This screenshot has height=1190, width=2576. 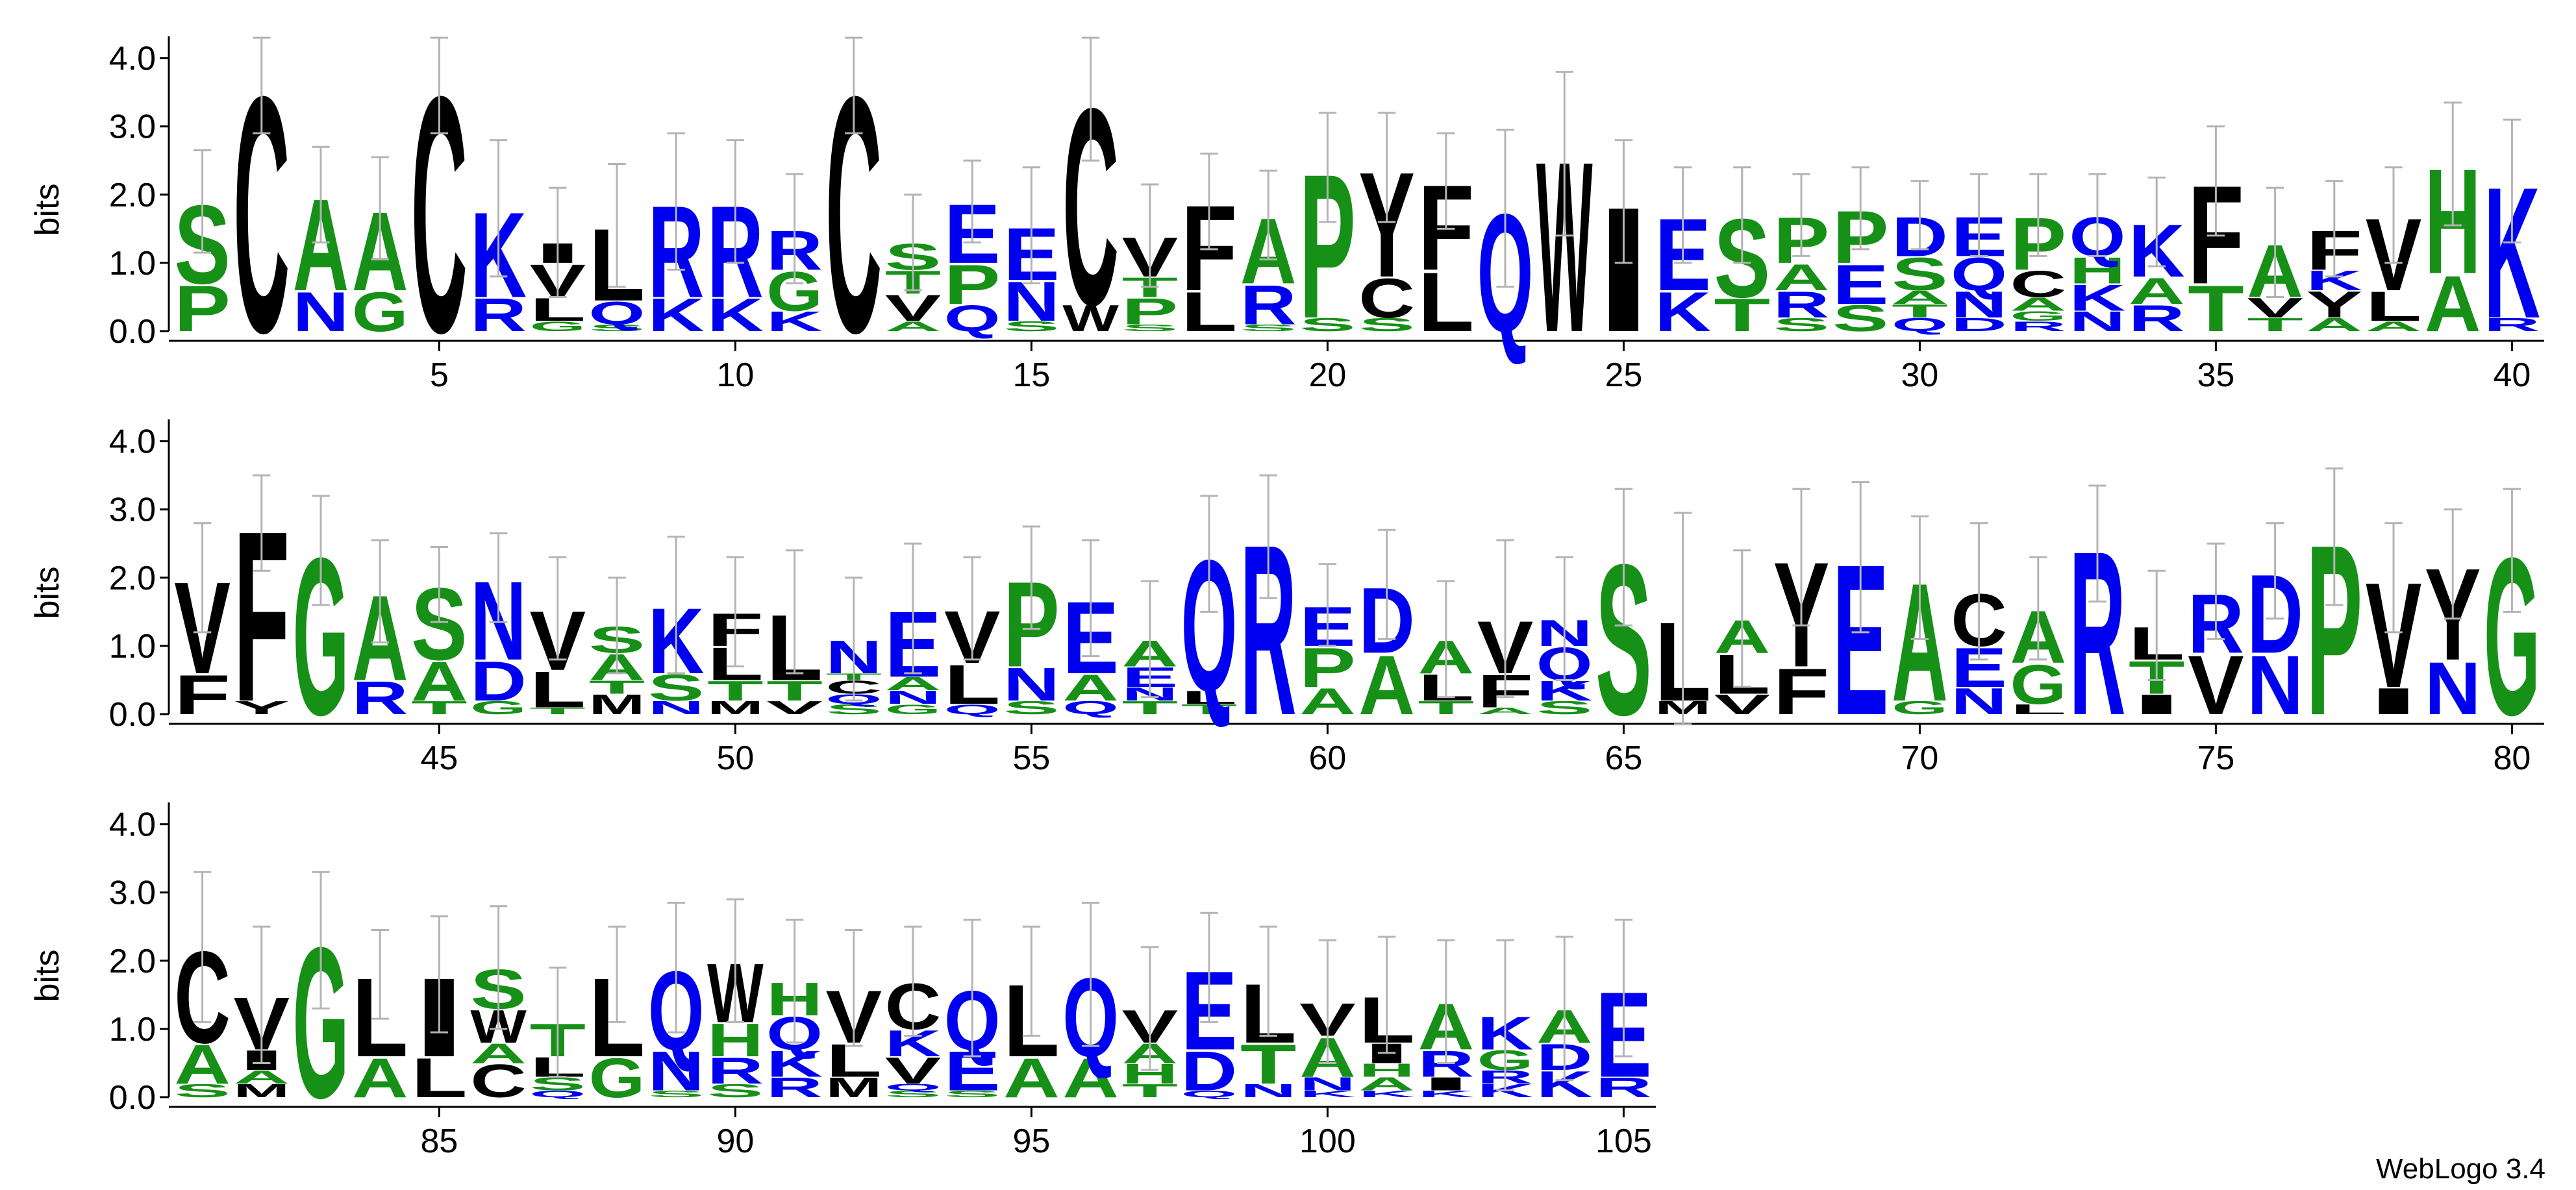 What do you see at coordinates (1327, 1141) in the screenshot?
I see `x-tick-label: 100` at bounding box center [1327, 1141].